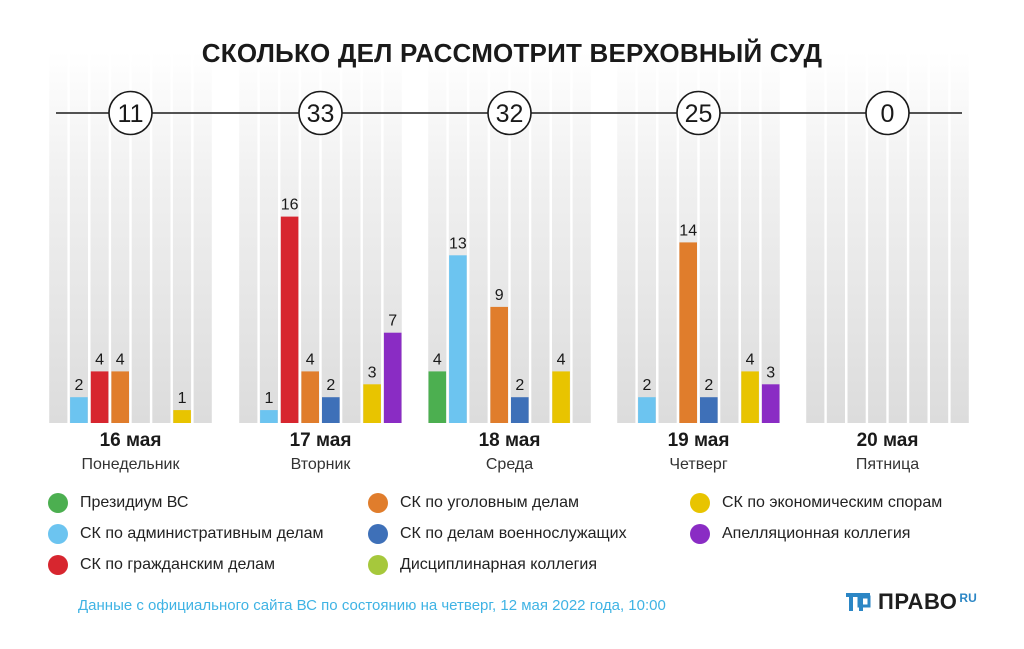 The height and width of the screenshot is (649, 1024). What do you see at coordinates (887, 464) in the screenshot?
I see `day-weekday-label: Пятница` at bounding box center [887, 464].